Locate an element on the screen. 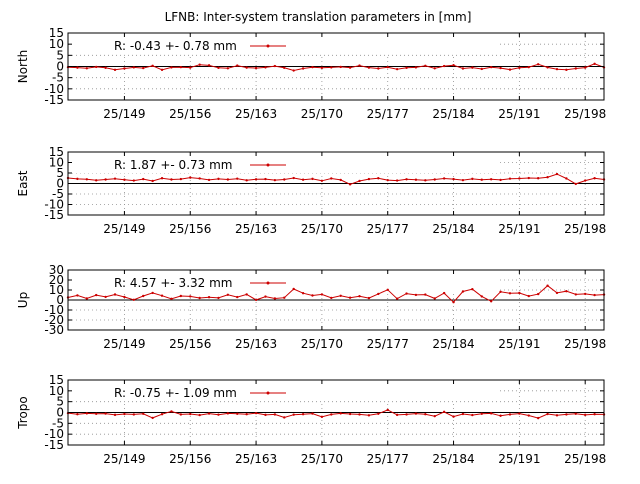 This screenshot has height=484, width=640. y-axis-label: Tropo is located at coordinates (23, 413).